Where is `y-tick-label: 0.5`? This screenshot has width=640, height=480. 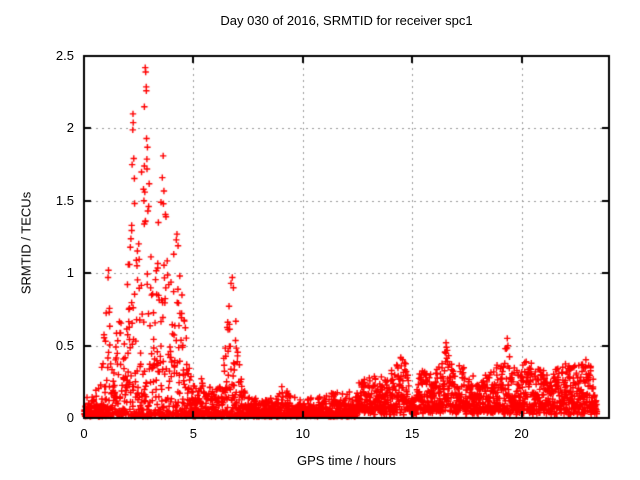 y-tick-label: 0.5 is located at coordinates (64, 345).